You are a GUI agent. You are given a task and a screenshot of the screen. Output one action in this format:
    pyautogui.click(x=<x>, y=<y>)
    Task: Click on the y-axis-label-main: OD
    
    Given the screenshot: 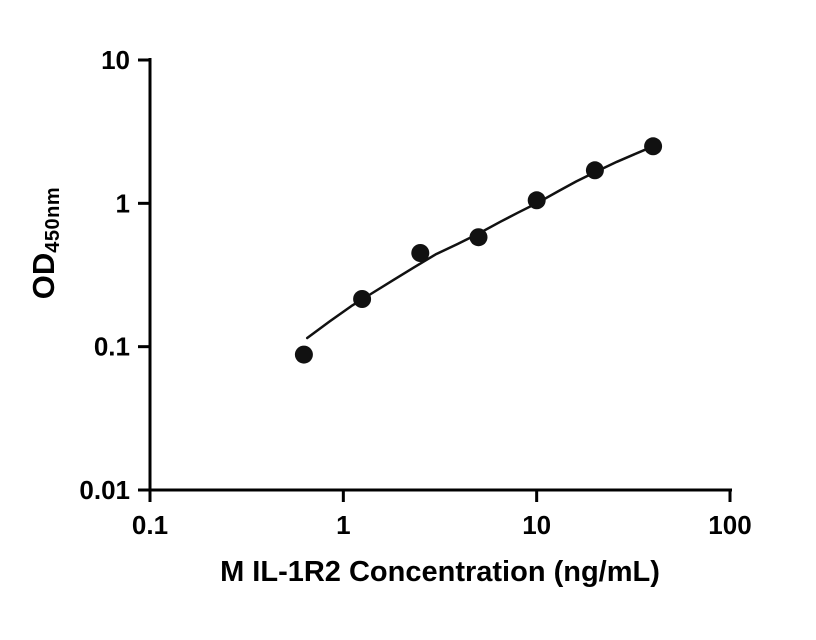 What is the action you would take?
    pyautogui.click(x=43, y=276)
    